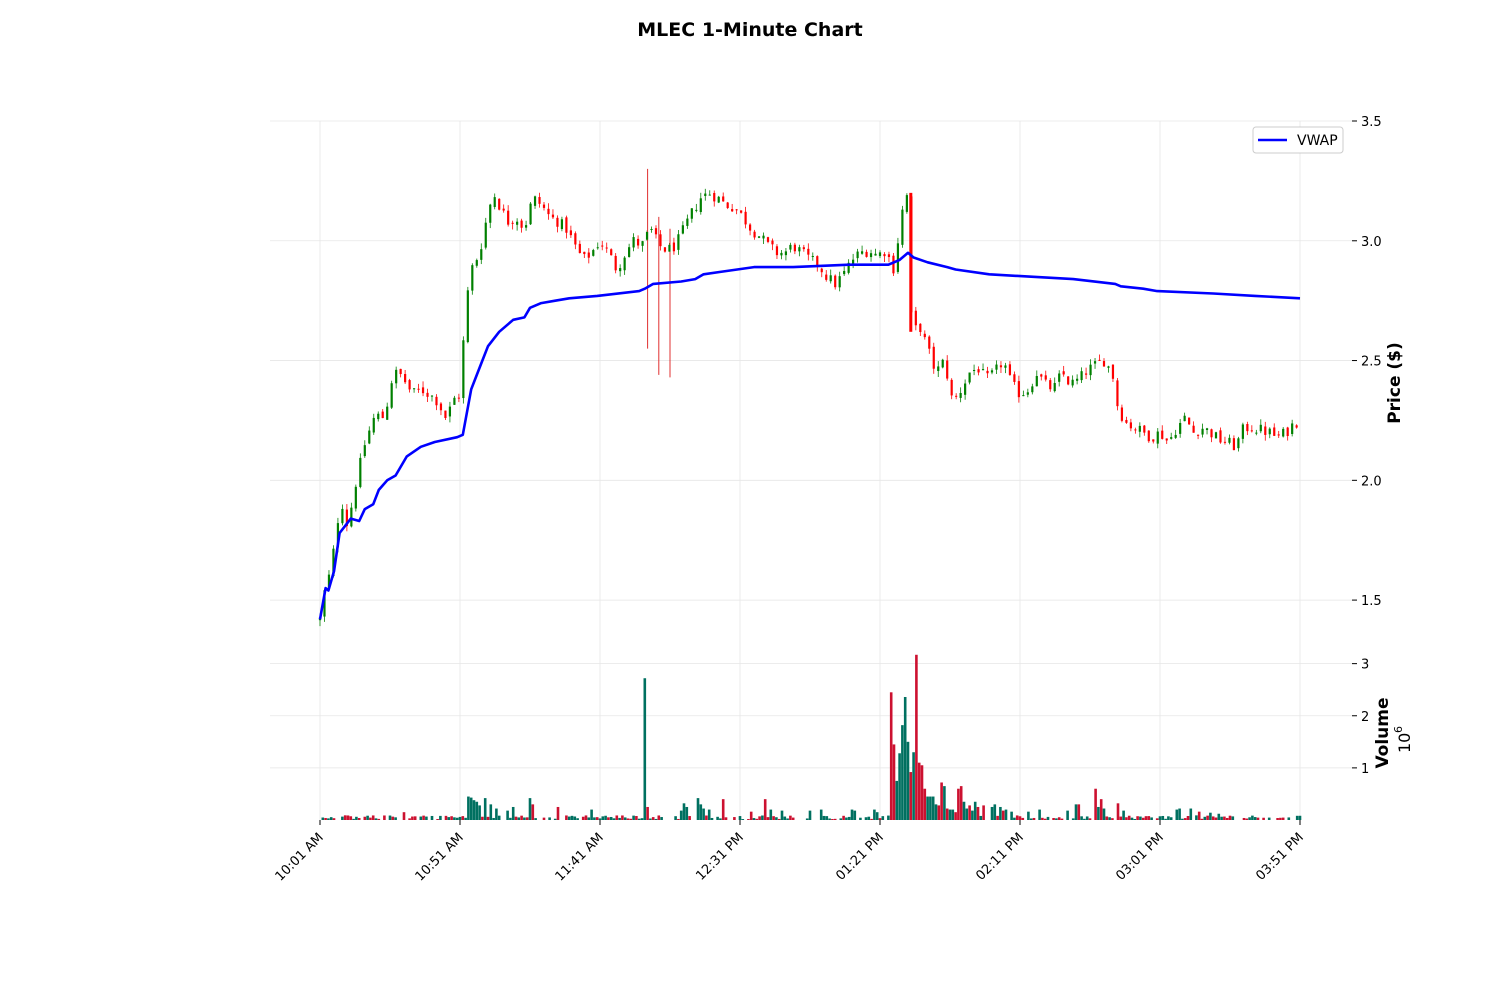  What do you see at coordinates (1298, 140) in the screenshot?
I see `legend-box` at bounding box center [1298, 140].